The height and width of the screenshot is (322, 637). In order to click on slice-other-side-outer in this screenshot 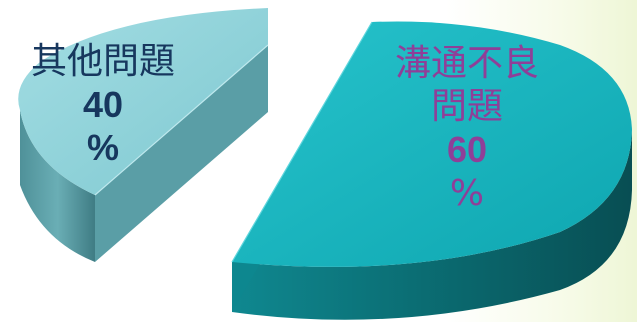, I will do `click(57, 186)`.